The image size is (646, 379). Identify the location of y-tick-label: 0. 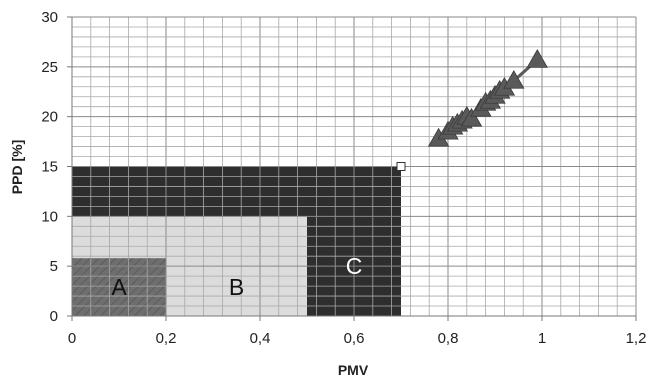
(54, 316).